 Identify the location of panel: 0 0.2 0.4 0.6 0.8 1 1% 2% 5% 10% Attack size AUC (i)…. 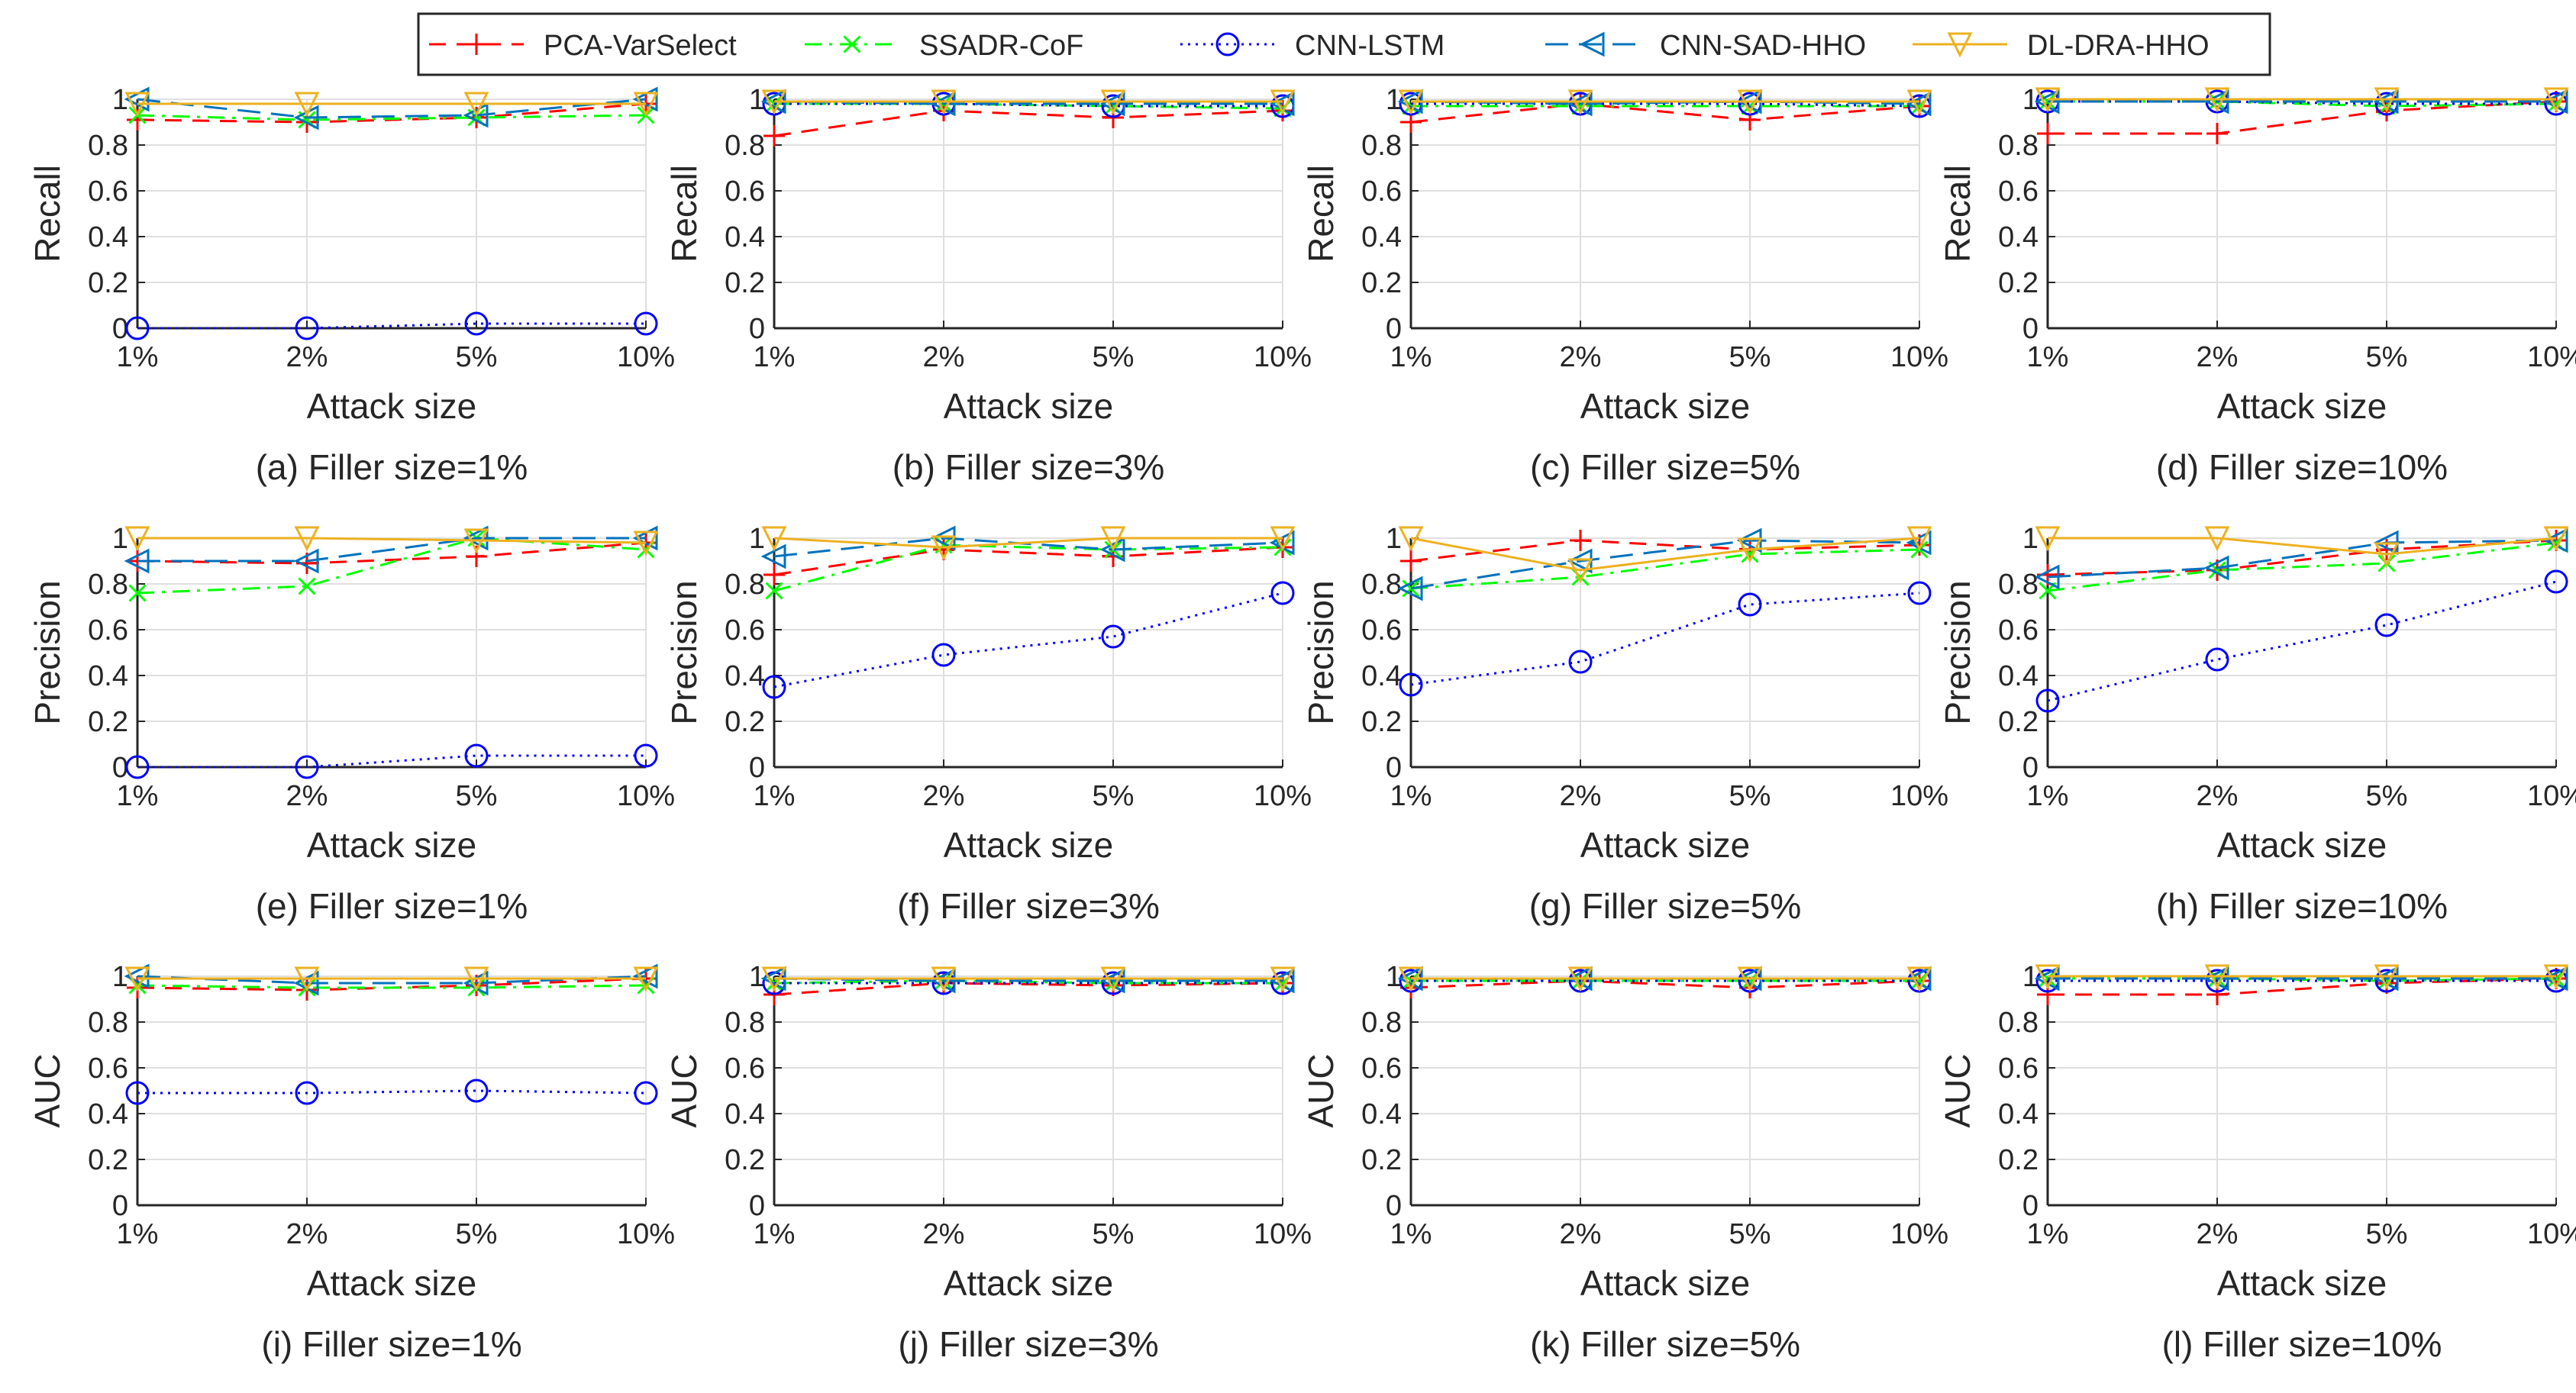
(351, 1162).